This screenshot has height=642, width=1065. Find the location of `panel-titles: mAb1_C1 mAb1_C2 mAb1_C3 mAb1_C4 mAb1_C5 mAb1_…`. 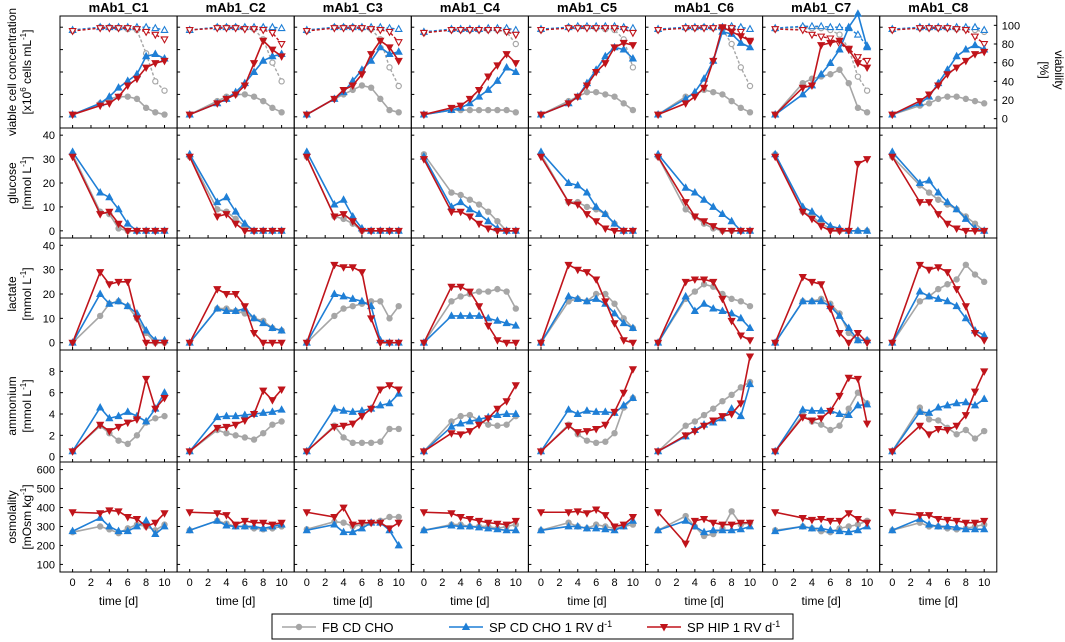

panel-titles: mAb1_C1 mAb1_C2 mAb1_C3 mAb1_C4 mAb1_C5 mAb1_… is located at coordinates (529, 7).